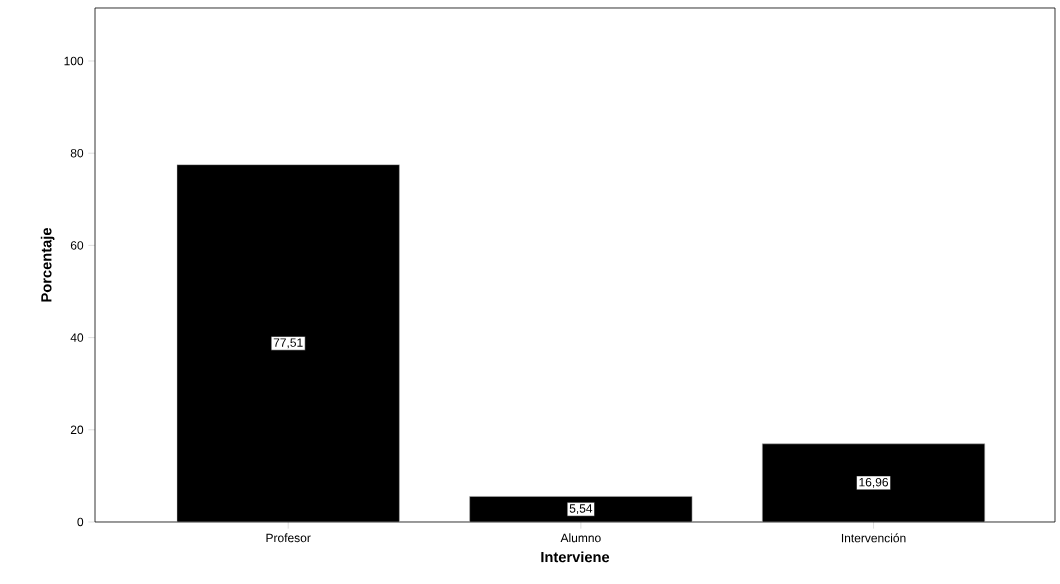 The width and height of the screenshot is (1060, 584). Describe the element at coordinates (77, 337) in the screenshot. I see `y-tick-label: 40` at that location.